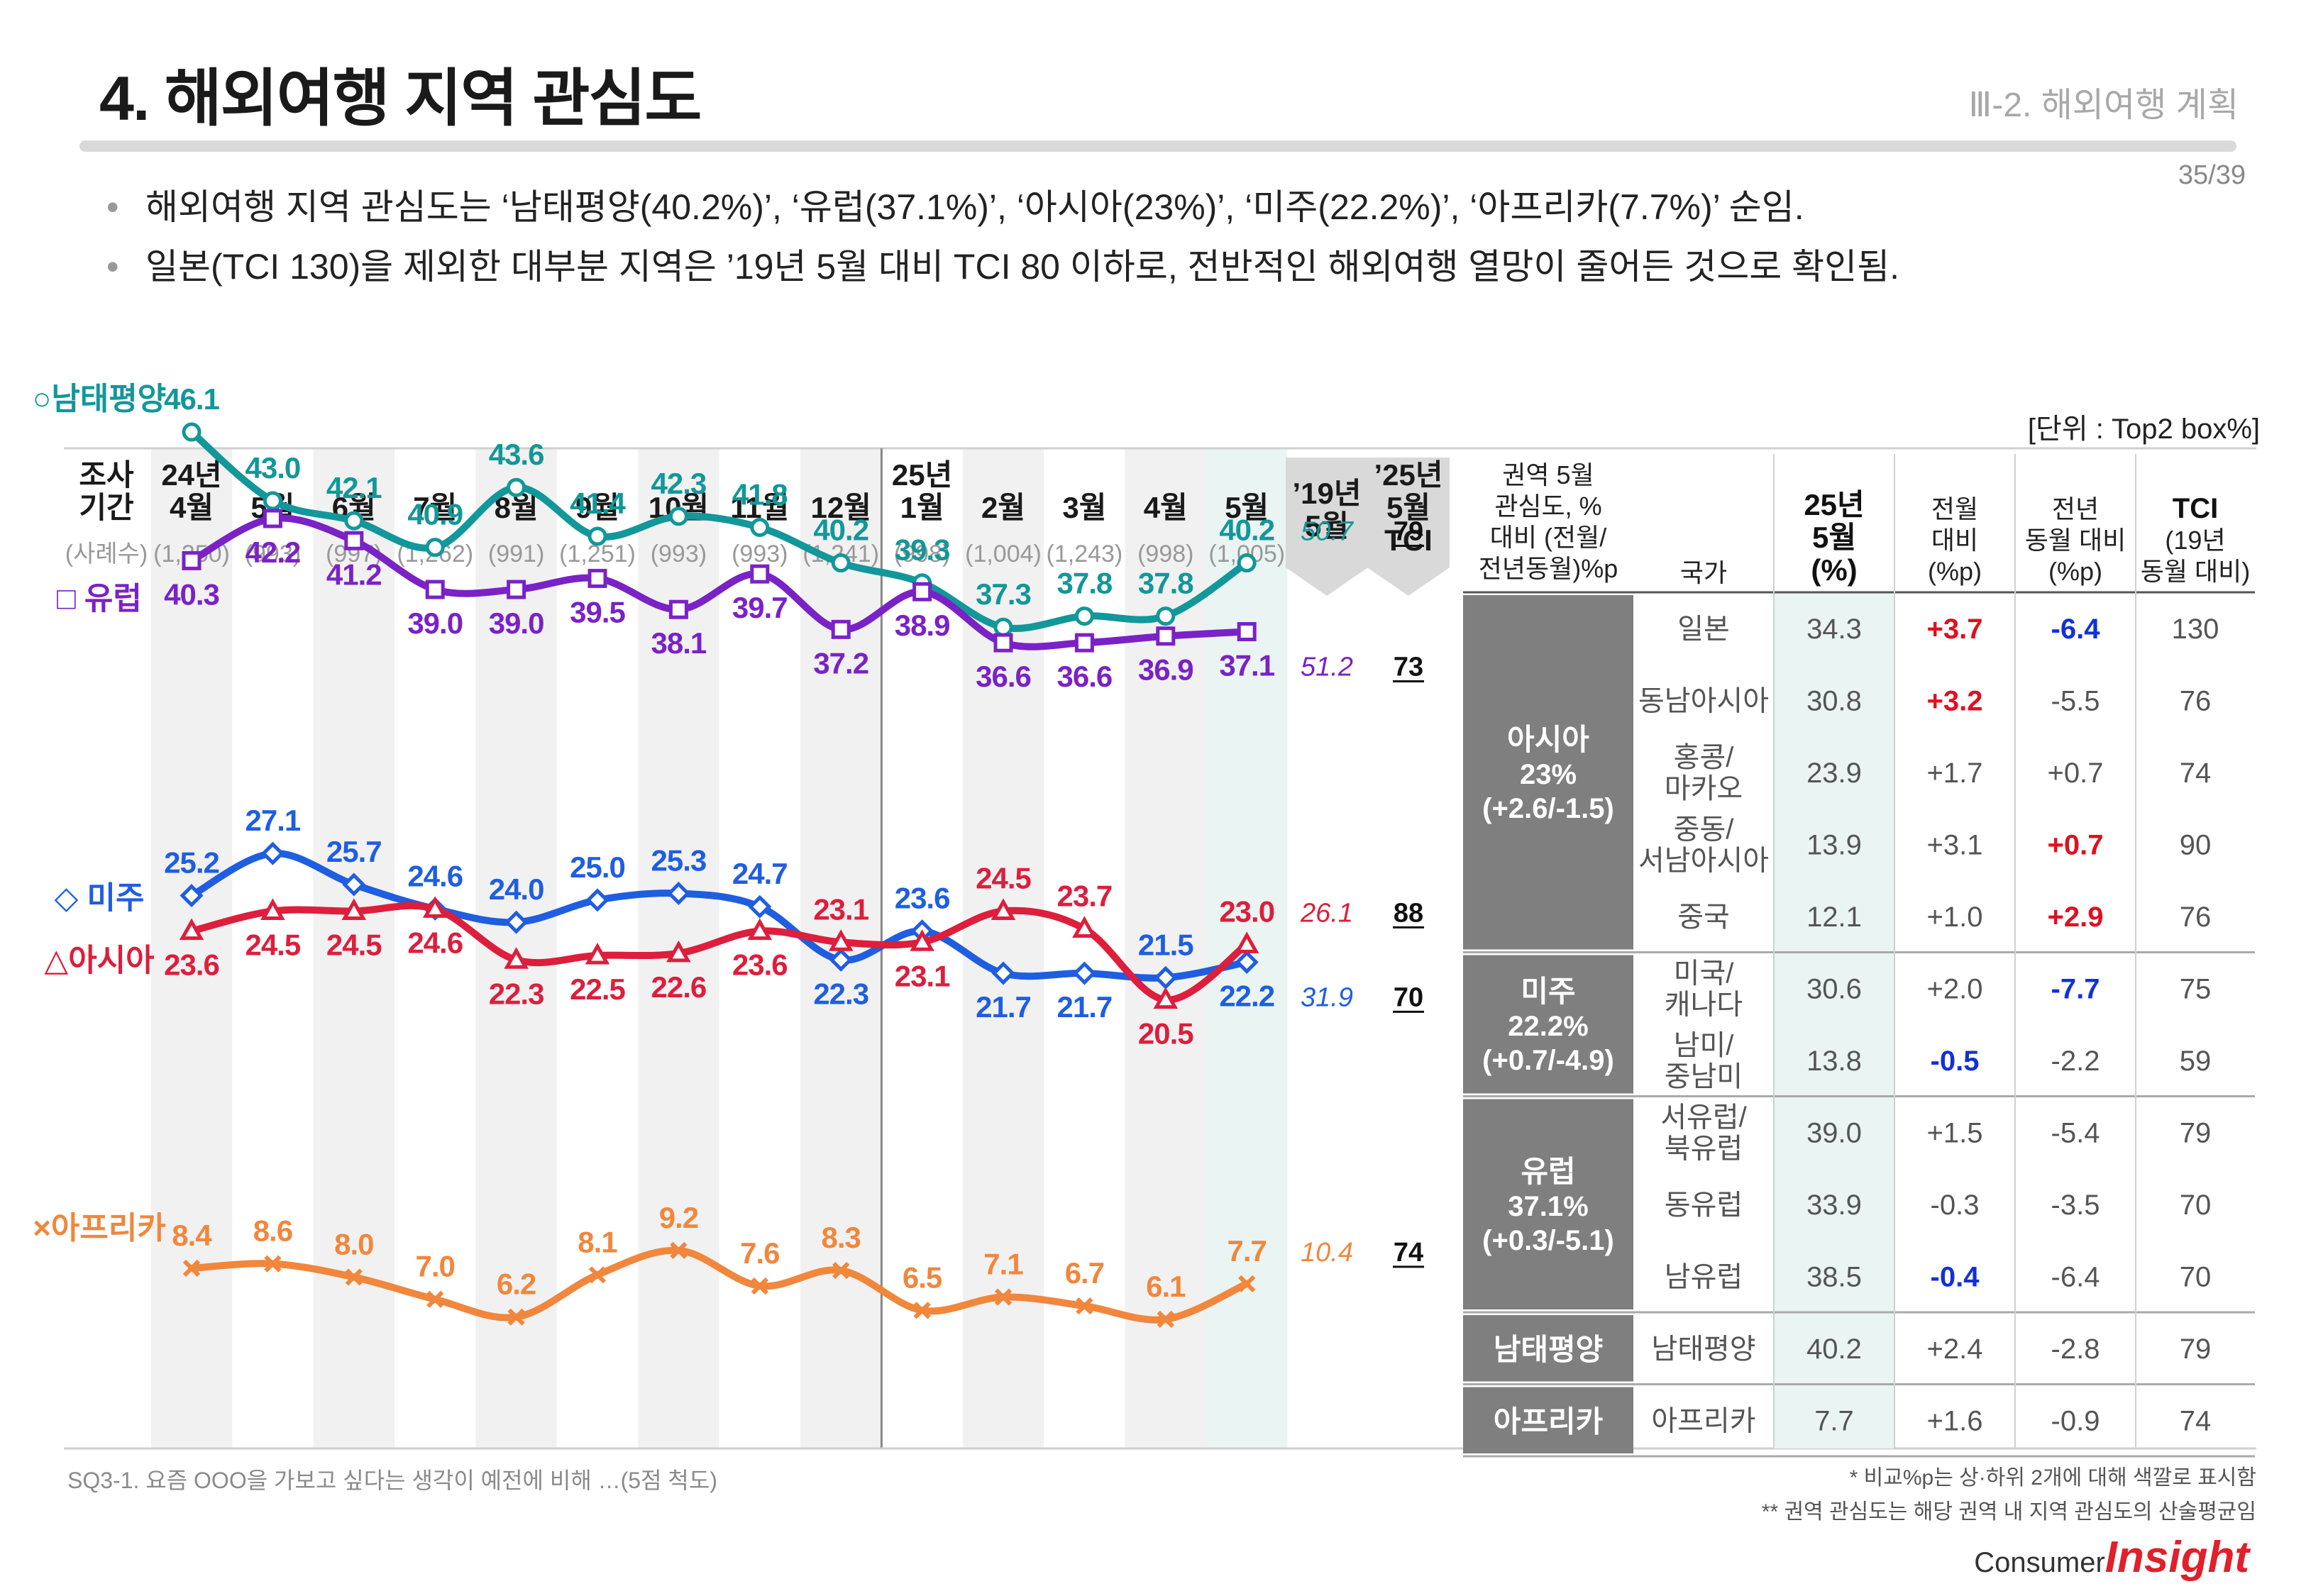 This screenshot has width=2306, height=1596. Describe the element at coordinates (354, 944) in the screenshot. I see `data-label: 24.5` at that location.